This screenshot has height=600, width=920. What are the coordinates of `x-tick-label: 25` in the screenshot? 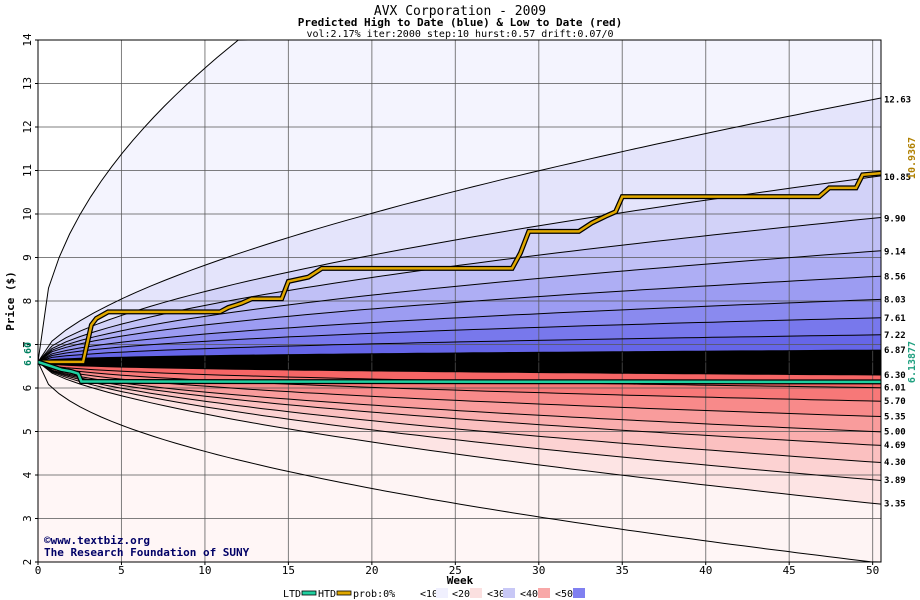 It's located at (455, 570).